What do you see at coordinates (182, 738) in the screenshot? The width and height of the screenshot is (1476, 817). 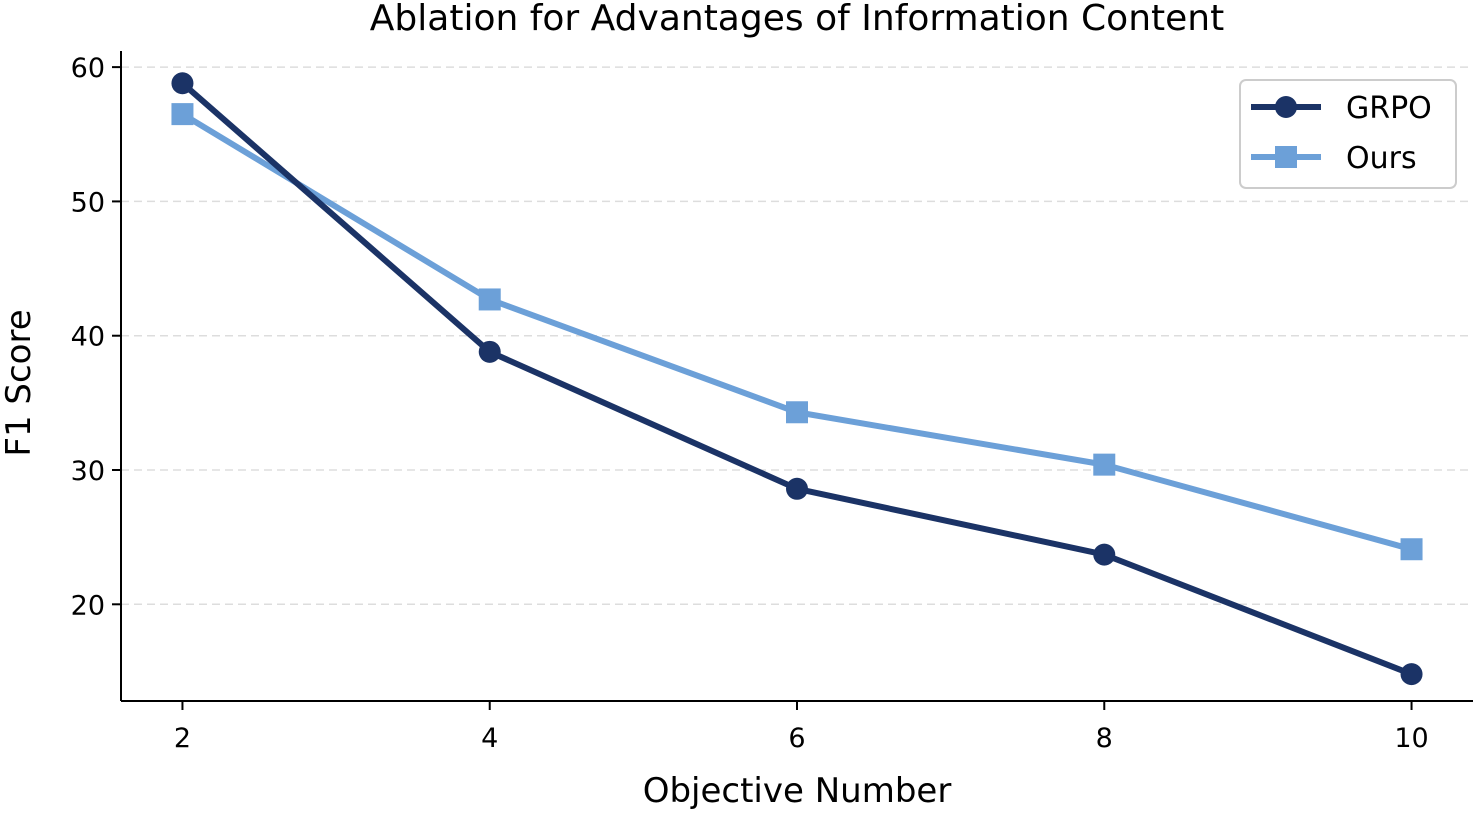 I see `x-tick-label: 2` at bounding box center [182, 738].